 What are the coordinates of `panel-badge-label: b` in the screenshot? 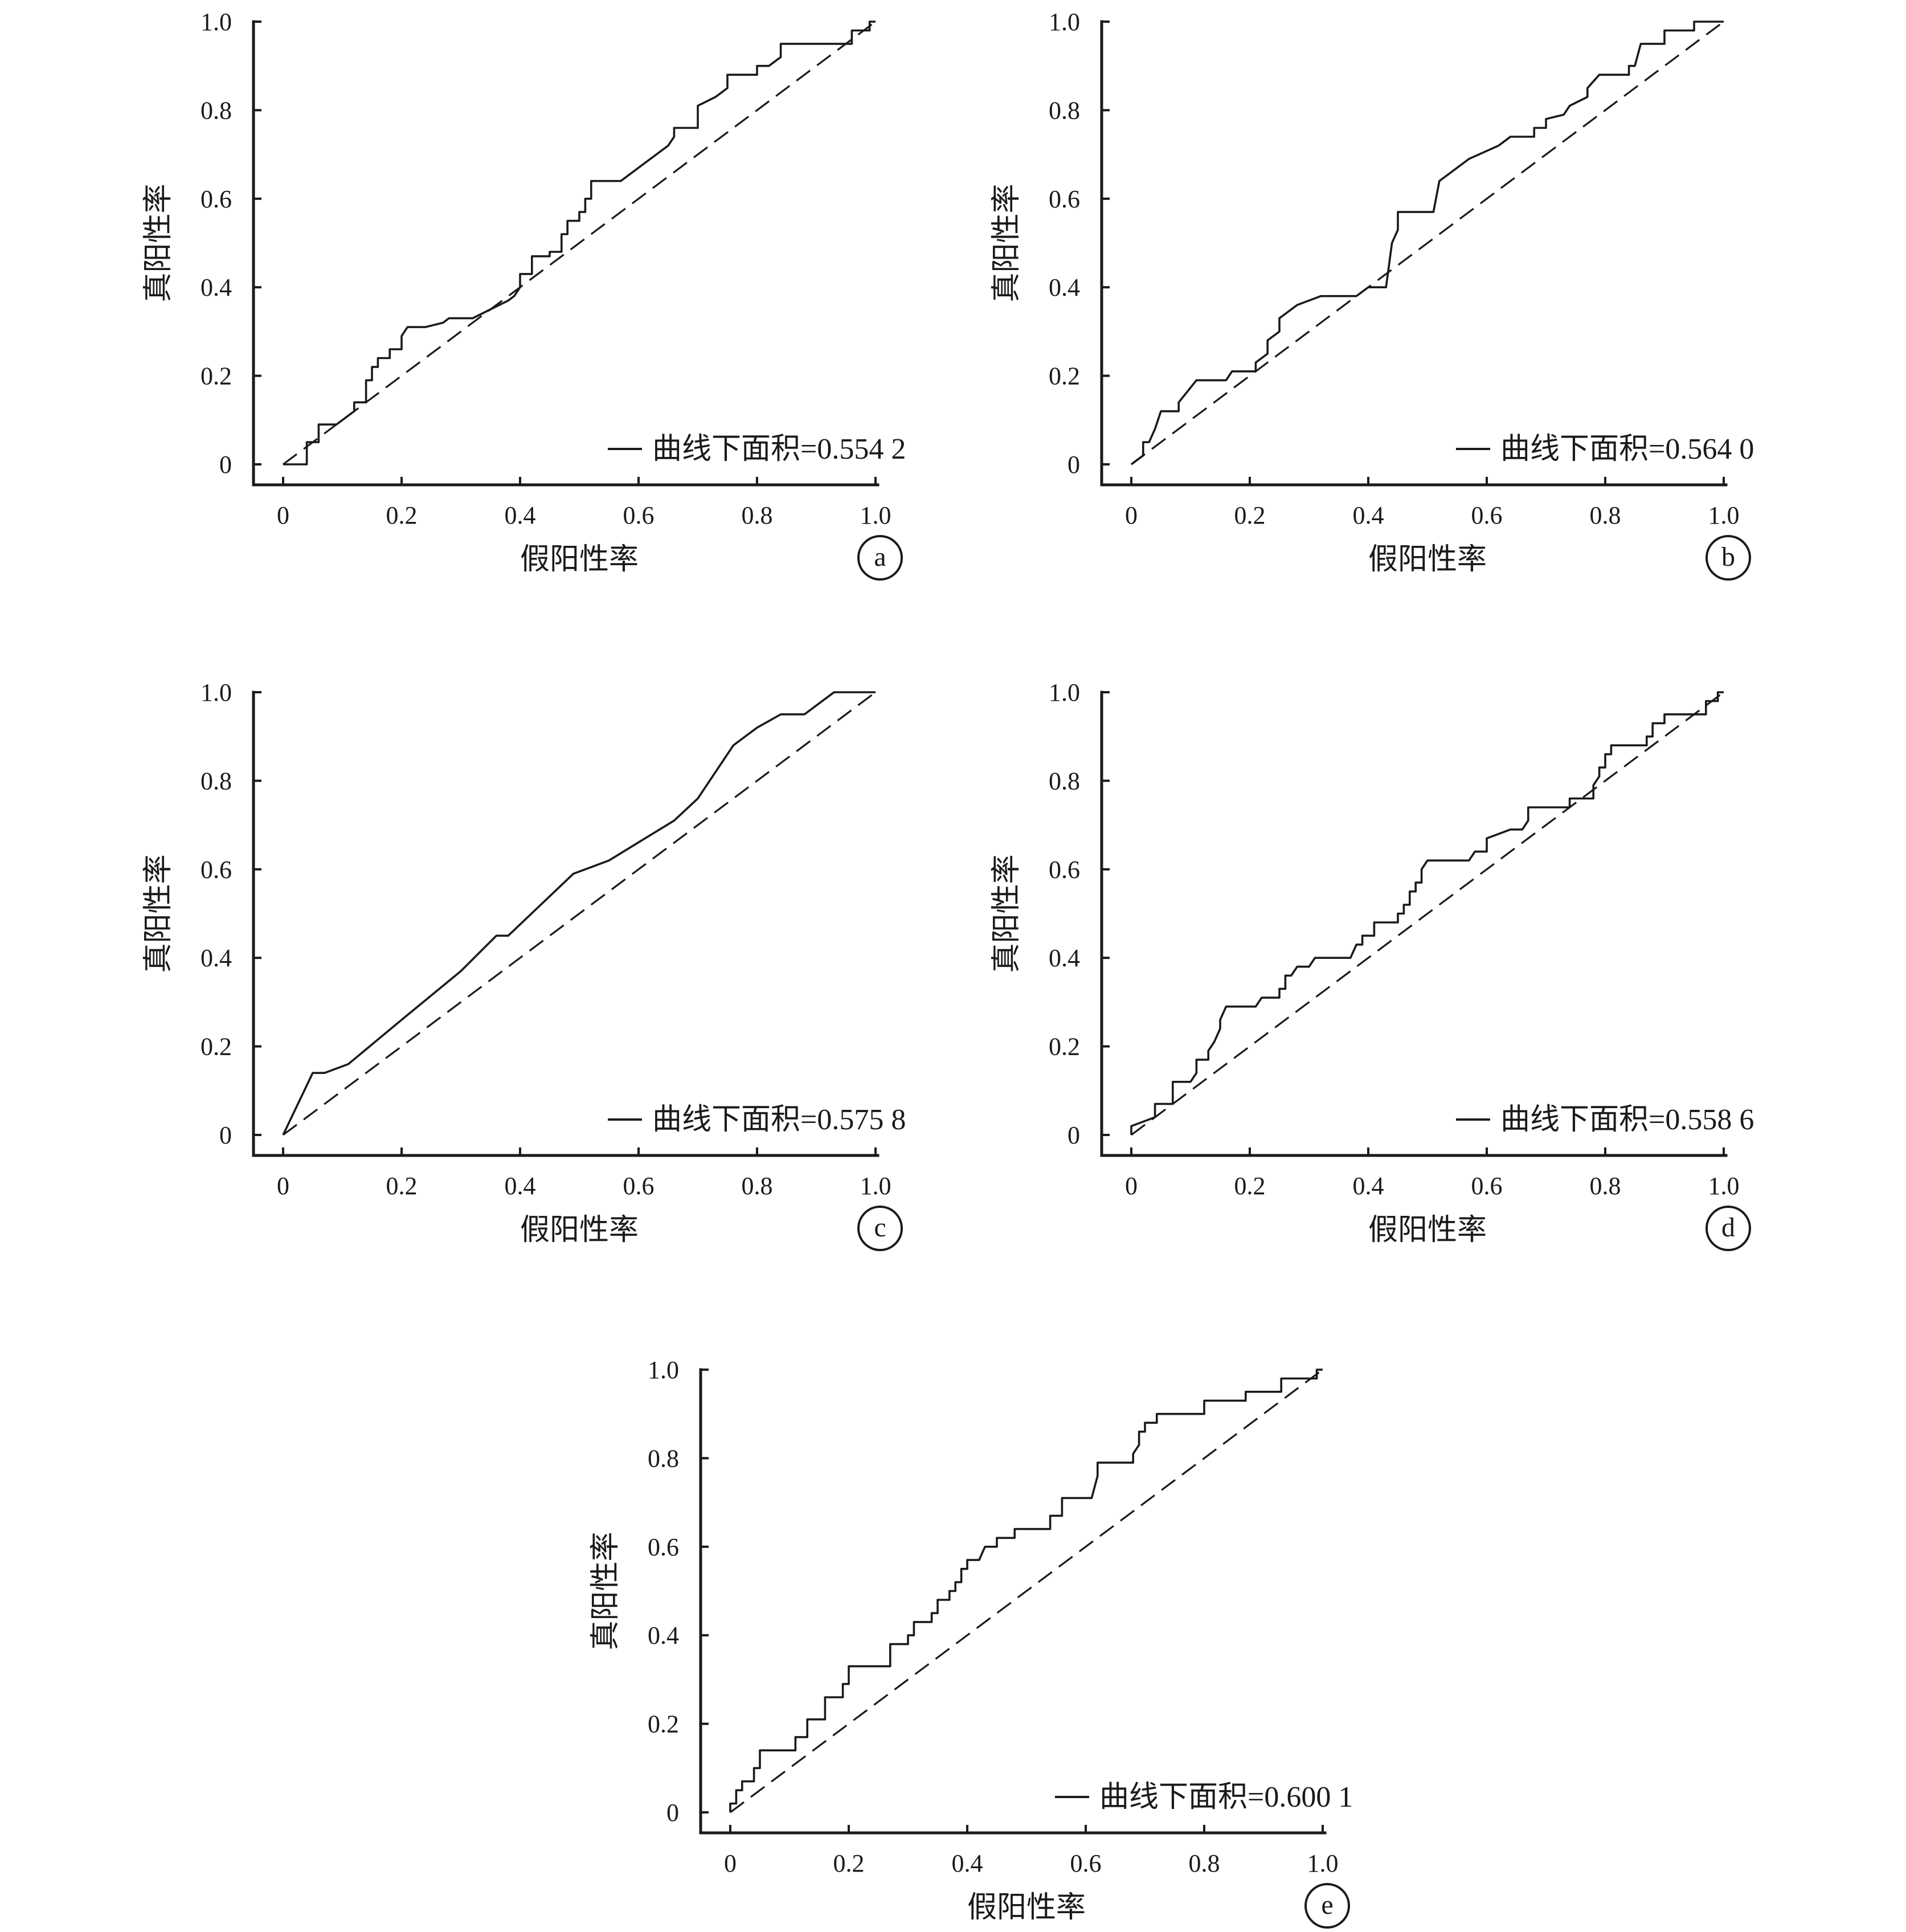 It's located at (1728, 557).